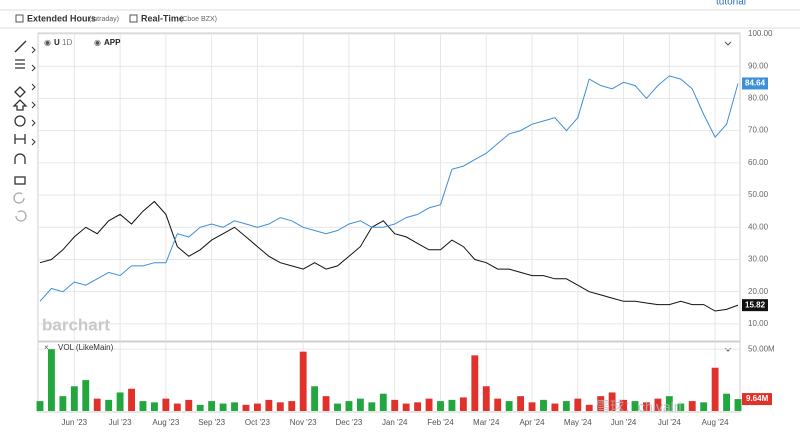 The height and width of the screenshot is (437, 800). Describe the element at coordinates (21, 216) in the screenshot. I see `tool-redo` at that location.